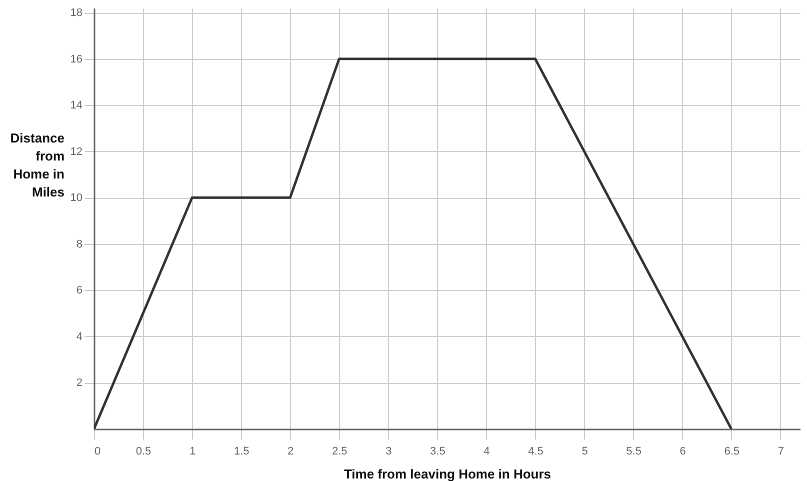  Describe the element at coordinates (76, 106) in the screenshot. I see `y-tick-label: 14` at that location.